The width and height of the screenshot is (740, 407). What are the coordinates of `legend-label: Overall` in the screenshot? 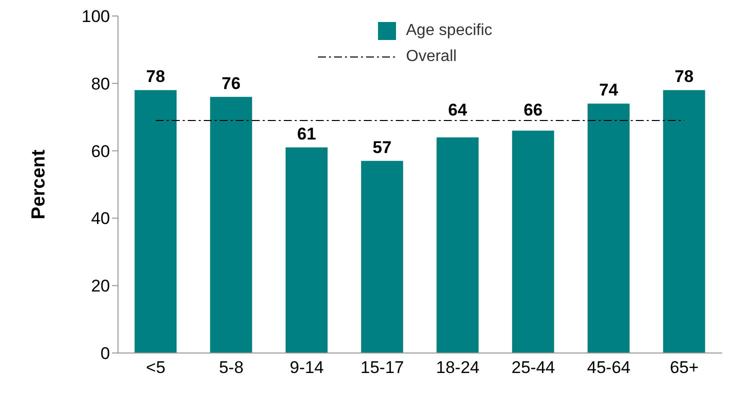 It's located at (431, 57).